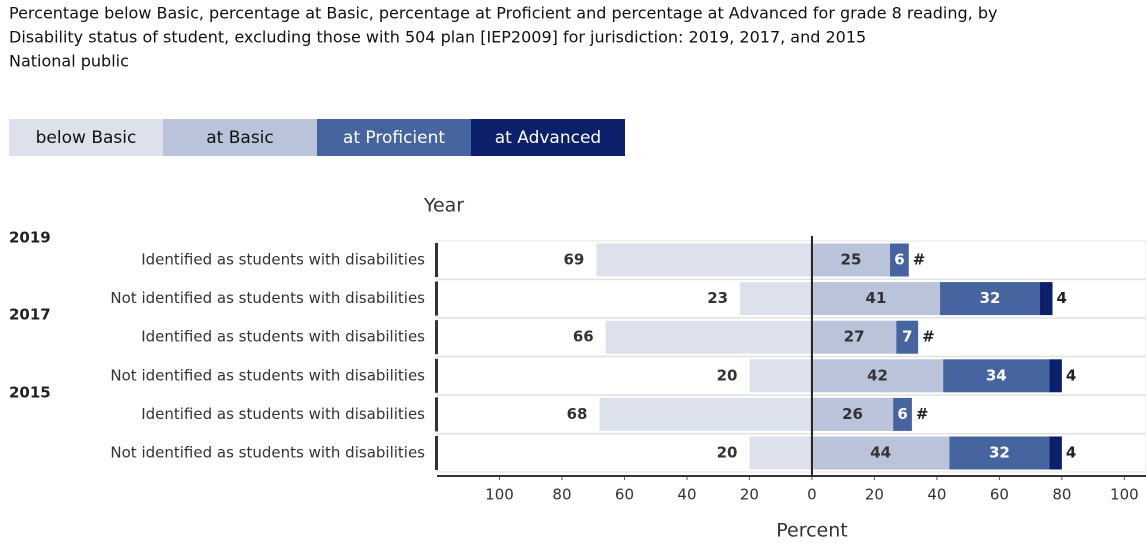 Image resolution: width=1146 pixels, height=552 pixels. I want to click on legend-label: below Basic, so click(86, 138).